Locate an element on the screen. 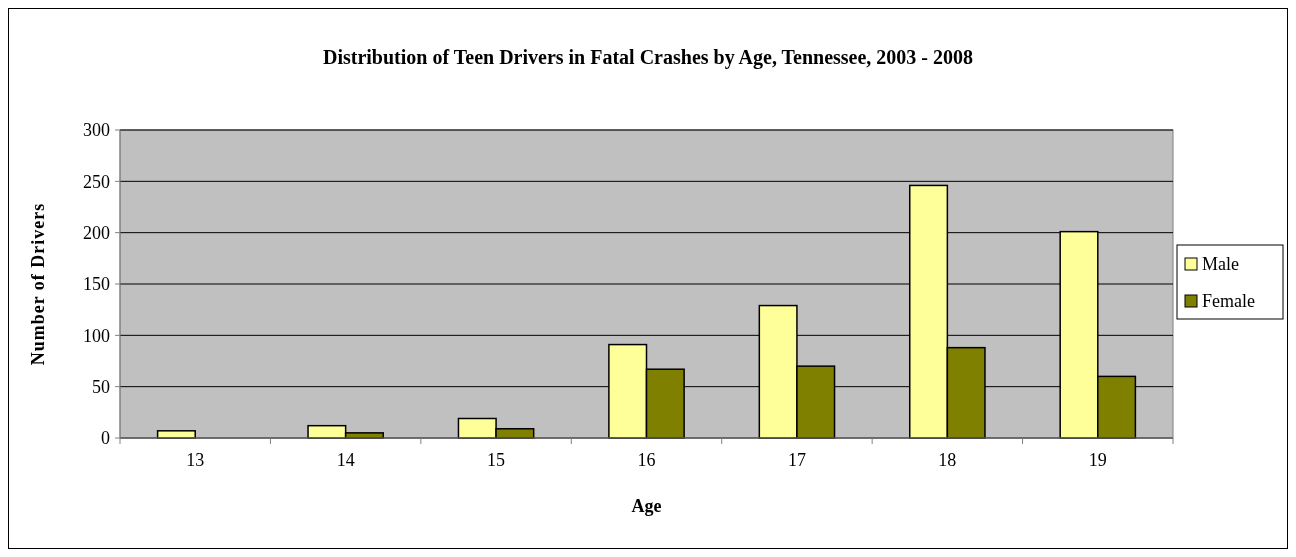 The image size is (1296, 557). y-tick-label: 250 is located at coordinates (96, 181).